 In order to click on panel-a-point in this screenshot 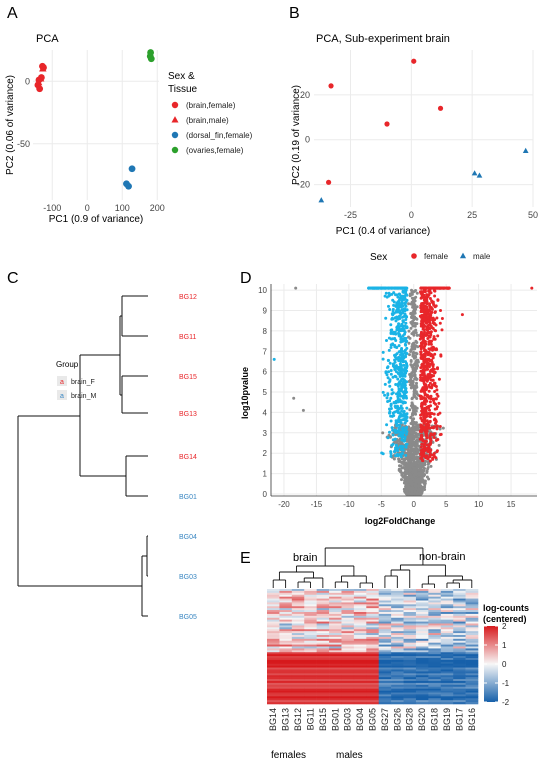, I will do `click(132, 169)`.